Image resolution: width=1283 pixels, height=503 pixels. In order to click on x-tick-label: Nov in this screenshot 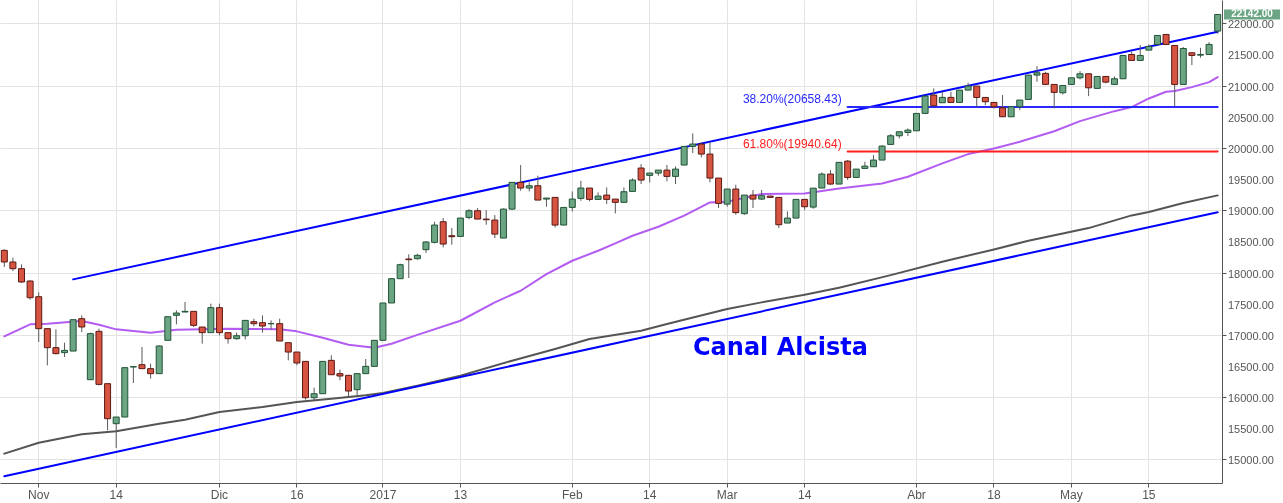, I will do `click(39, 494)`.